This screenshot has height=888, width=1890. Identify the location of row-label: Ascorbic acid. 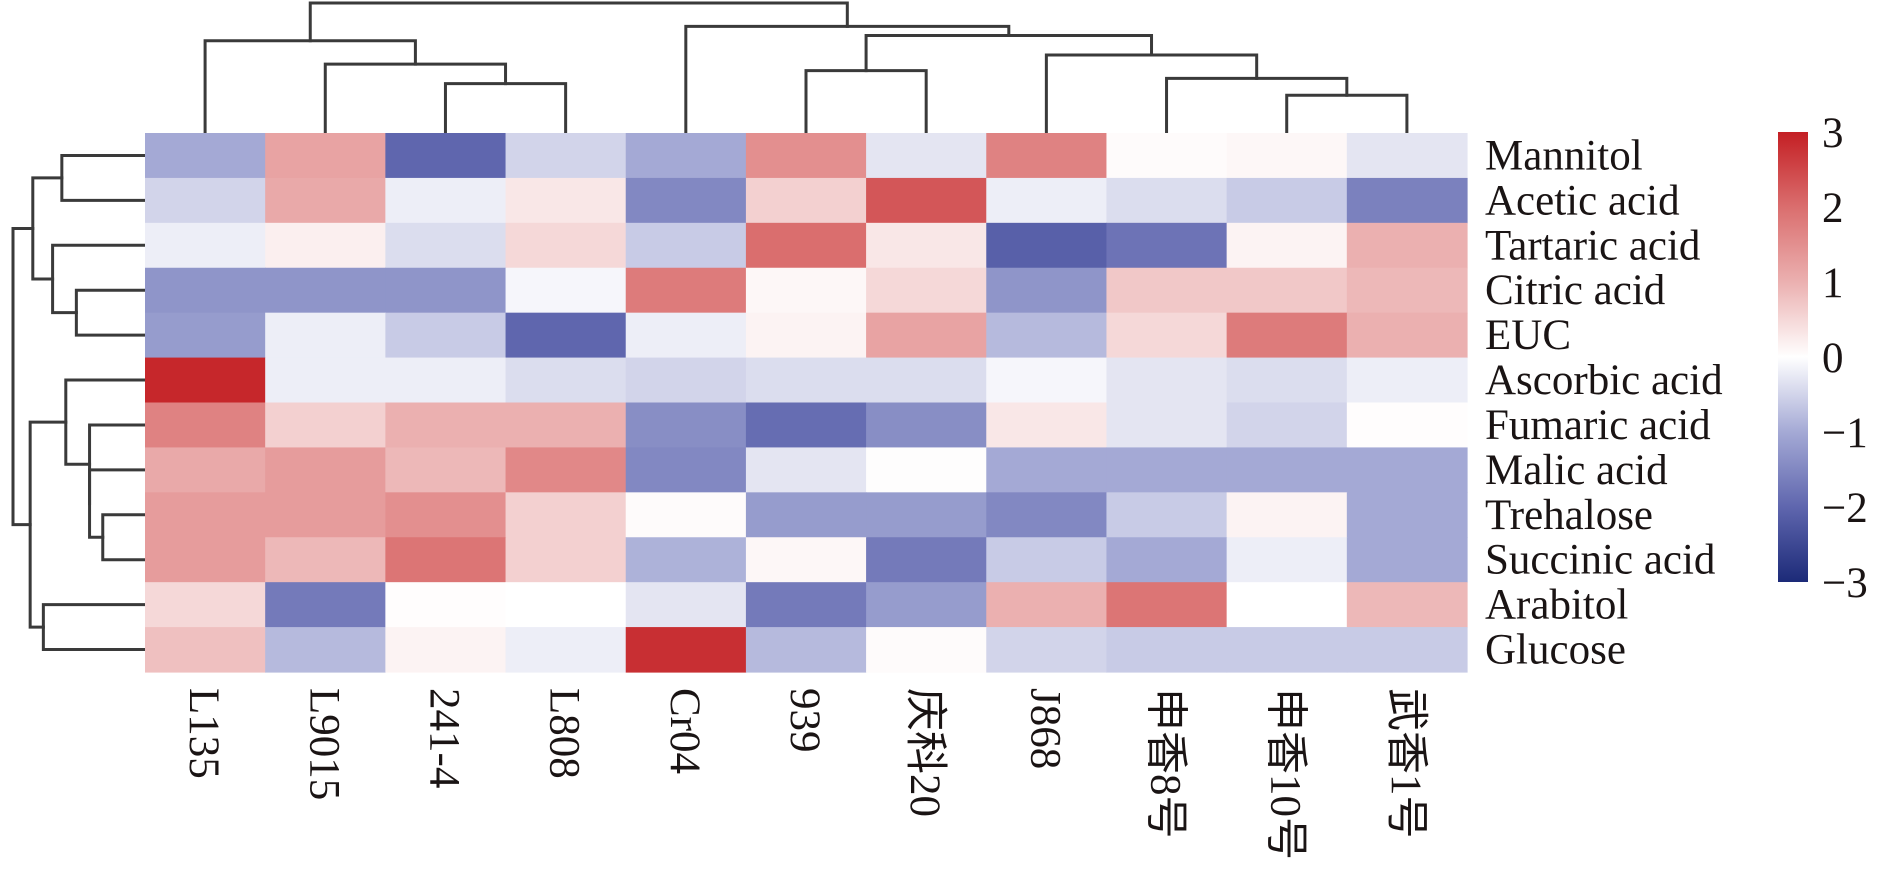
(1604, 380).